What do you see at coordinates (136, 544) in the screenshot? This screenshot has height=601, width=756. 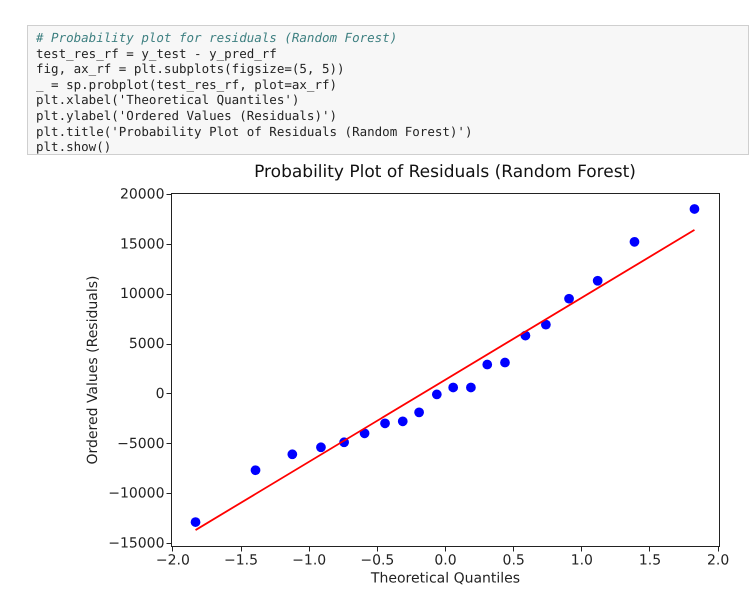 I see `y-tick-label: −15000` at bounding box center [136, 544].